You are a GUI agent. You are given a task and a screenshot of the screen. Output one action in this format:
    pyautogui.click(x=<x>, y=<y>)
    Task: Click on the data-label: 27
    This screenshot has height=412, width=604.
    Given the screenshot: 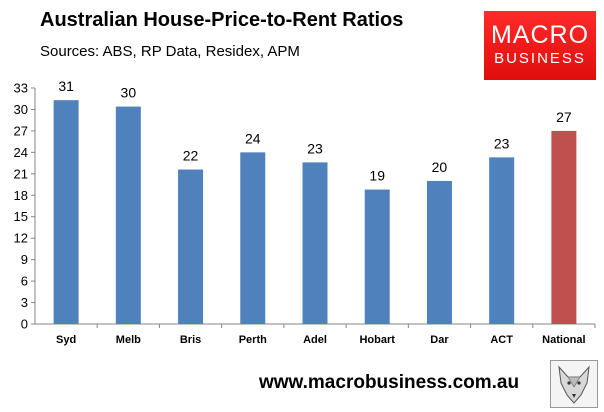 What is the action you would take?
    pyautogui.click(x=564, y=117)
    